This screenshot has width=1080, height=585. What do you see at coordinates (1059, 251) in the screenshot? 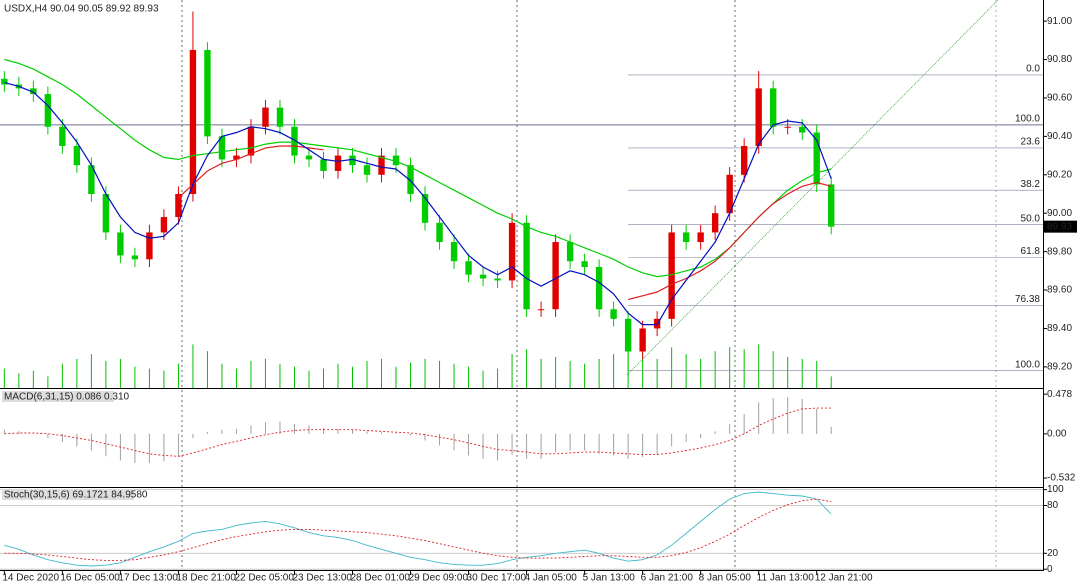
I see `y-tick-label: 89.80` at bounding box center [1059, 251].